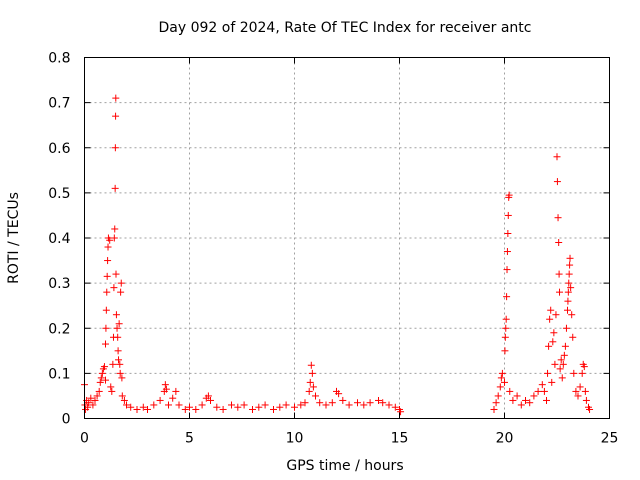  I want to click on y-tick-label: 0.8, so click(59, 59).